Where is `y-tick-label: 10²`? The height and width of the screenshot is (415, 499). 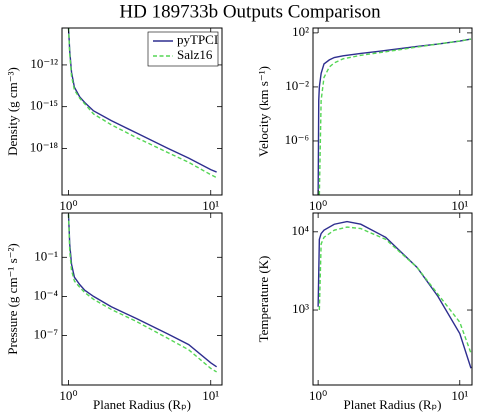
y-tick-label: 10² is located at coordinates (300, 31).